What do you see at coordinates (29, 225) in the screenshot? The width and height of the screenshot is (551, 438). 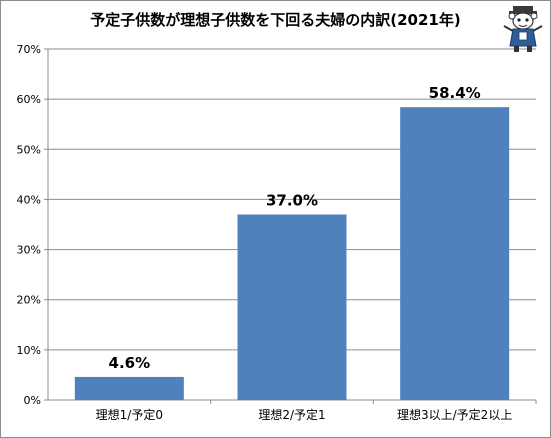 I see `y-tick-labels: 0% 10% 20% 30% 40% 50% 60% 70%` at bounding box center [29, 225].